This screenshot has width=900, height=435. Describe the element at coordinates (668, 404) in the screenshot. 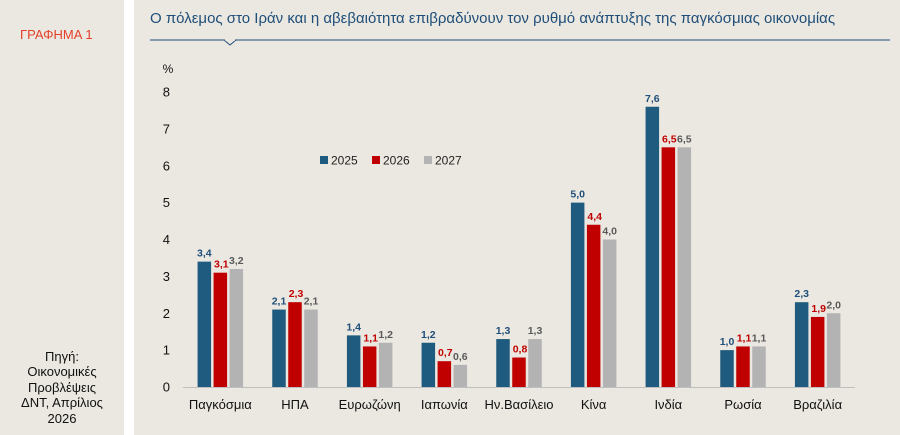

I see `x-tick-label: Ινδία` at that location.